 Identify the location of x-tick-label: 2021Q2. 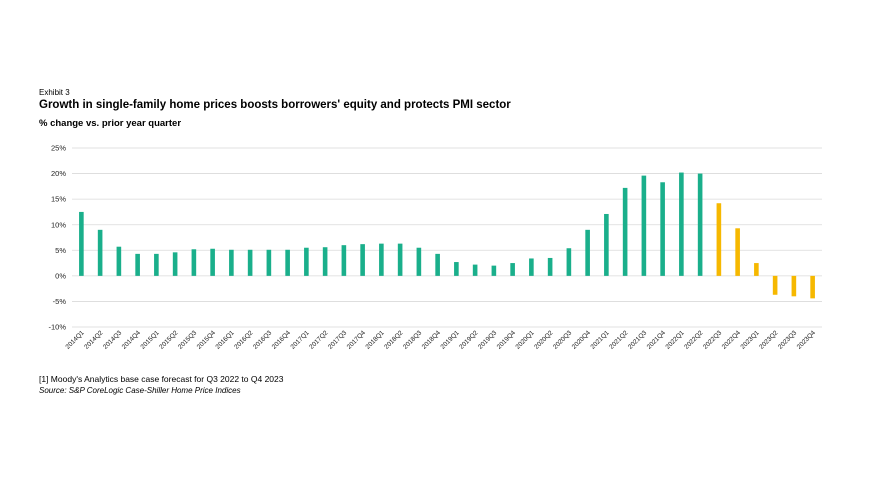
(619, 340).